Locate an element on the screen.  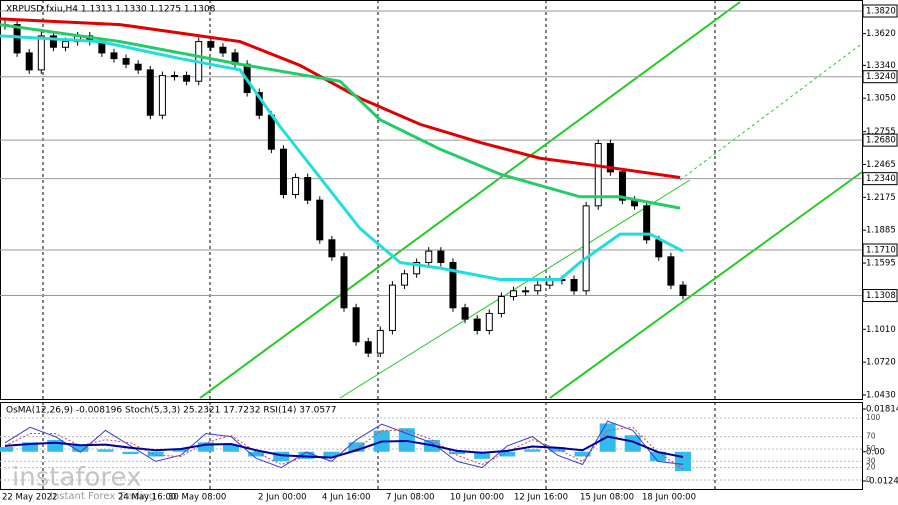
y-tick-label: 1.0430 is located at coordinates (881, 396).